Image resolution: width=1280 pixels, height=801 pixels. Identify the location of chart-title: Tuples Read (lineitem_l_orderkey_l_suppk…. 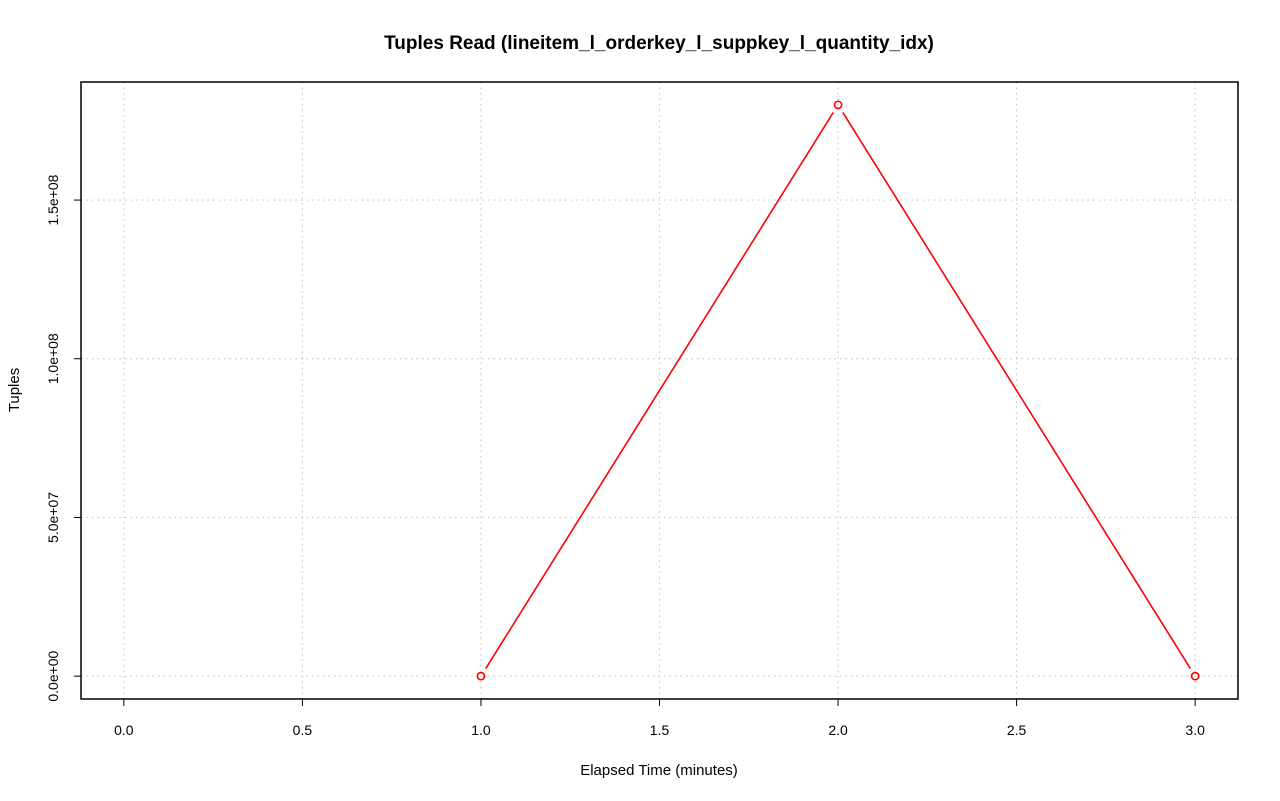
(659, 43).